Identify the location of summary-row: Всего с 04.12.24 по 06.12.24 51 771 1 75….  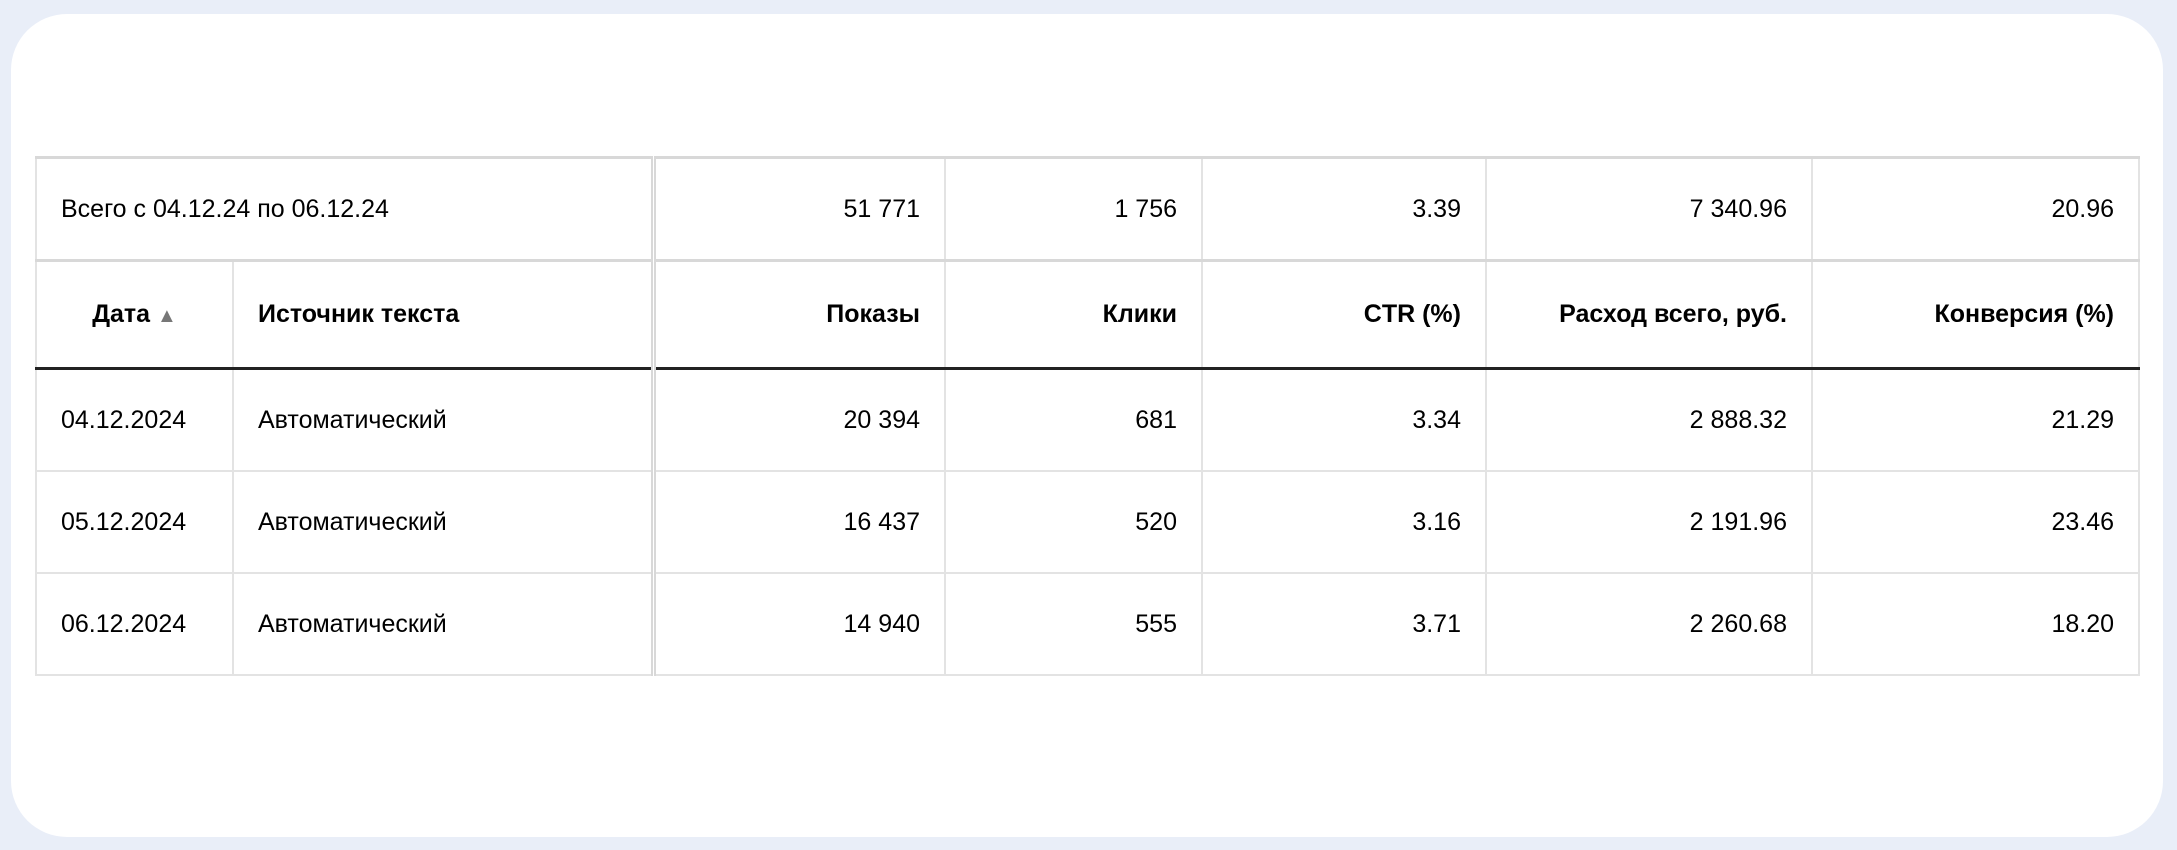
(1087, 209).